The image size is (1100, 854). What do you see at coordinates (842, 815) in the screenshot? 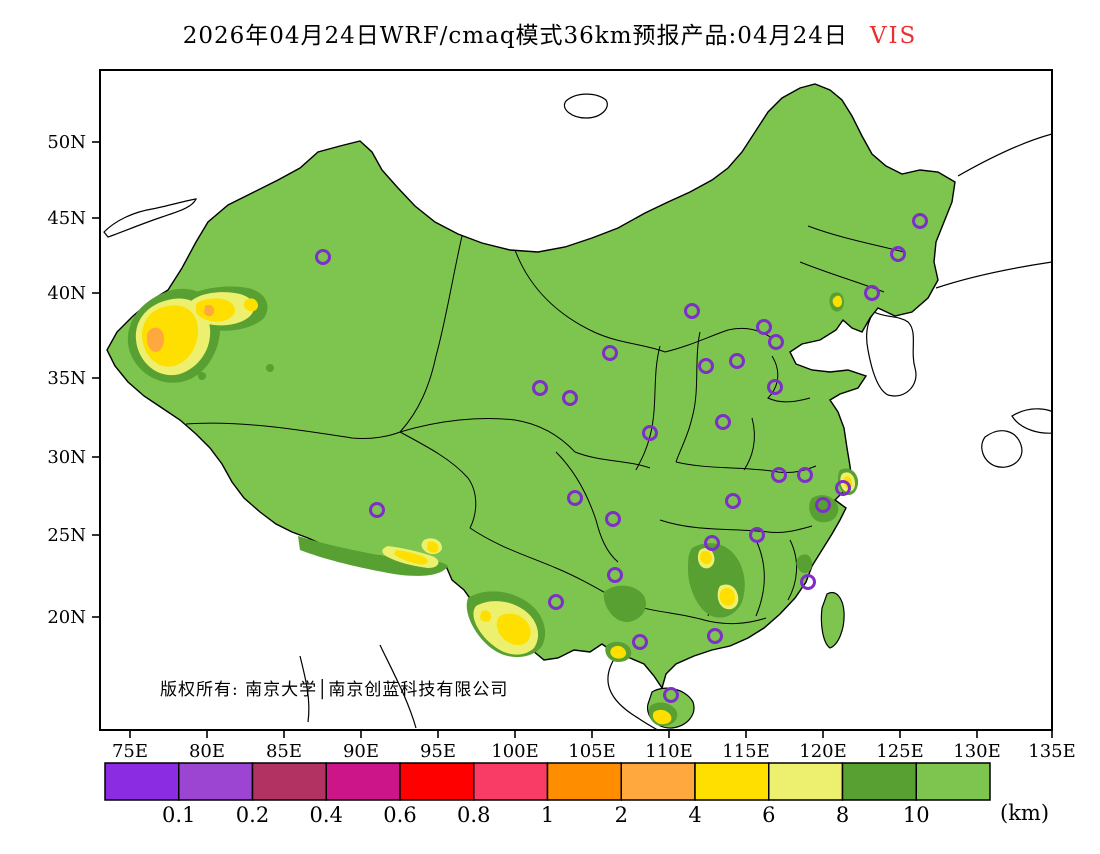
I see `colorbar-boundary-label: 8` at bounding box center [842, 815].